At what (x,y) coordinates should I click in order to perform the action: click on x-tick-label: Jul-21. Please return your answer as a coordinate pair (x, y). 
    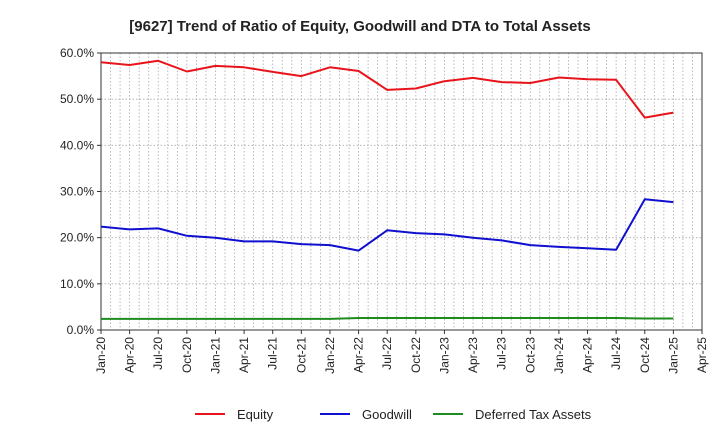
    Looking at the image, I should click on (273, 353).